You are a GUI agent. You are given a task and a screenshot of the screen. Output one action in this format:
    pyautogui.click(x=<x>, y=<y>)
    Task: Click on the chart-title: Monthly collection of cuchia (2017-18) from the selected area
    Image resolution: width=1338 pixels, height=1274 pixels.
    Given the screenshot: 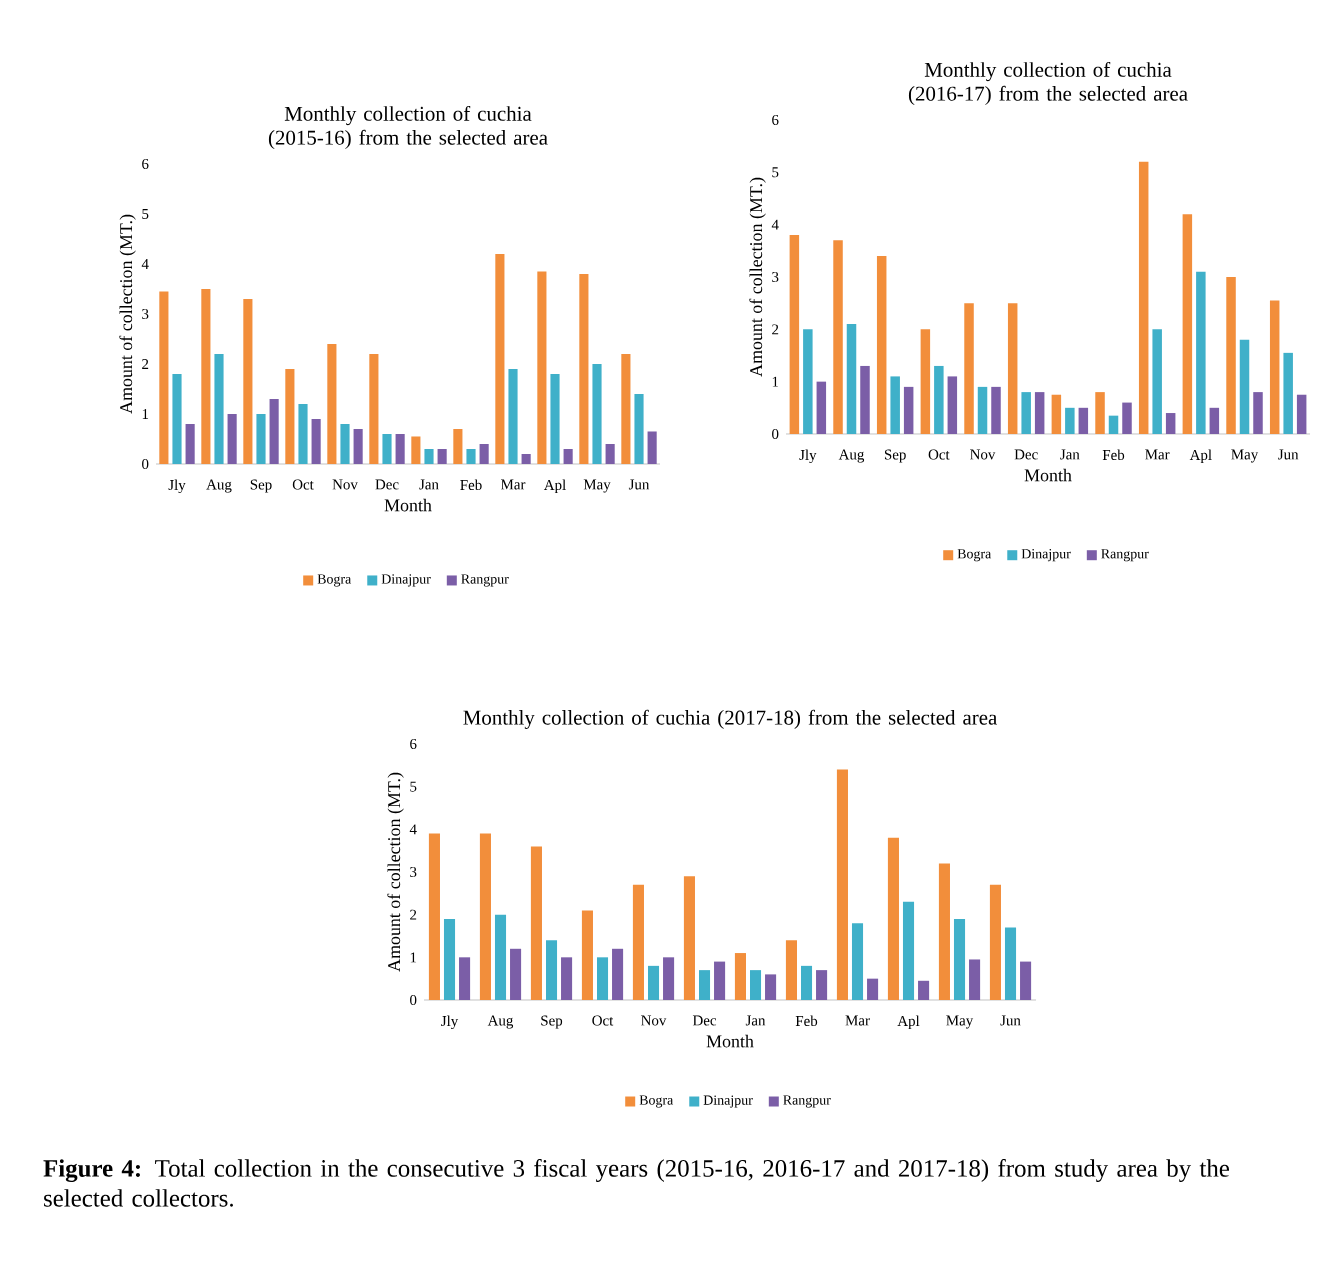 What is the action you would take?
    pyautogui.click(x=730, y=719)
    